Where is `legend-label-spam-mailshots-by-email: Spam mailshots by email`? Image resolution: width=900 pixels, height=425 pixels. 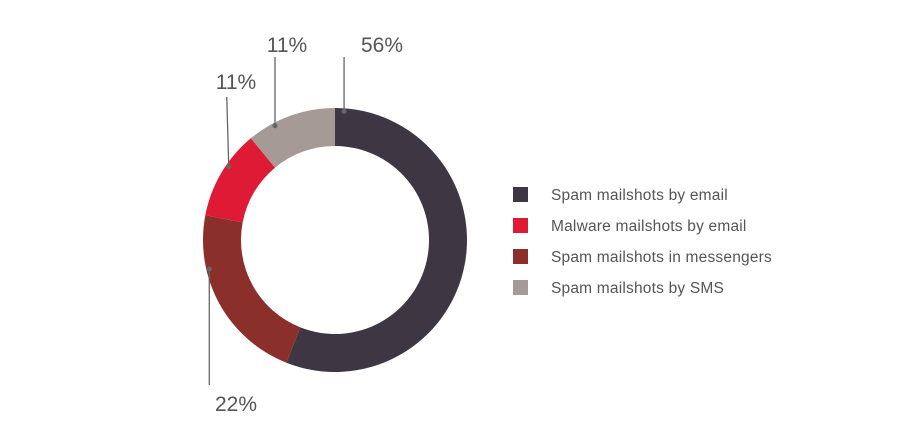 legend-label-spam-mailshots-by-email: Spam mailshots by email is located at coordinates (639, 195).